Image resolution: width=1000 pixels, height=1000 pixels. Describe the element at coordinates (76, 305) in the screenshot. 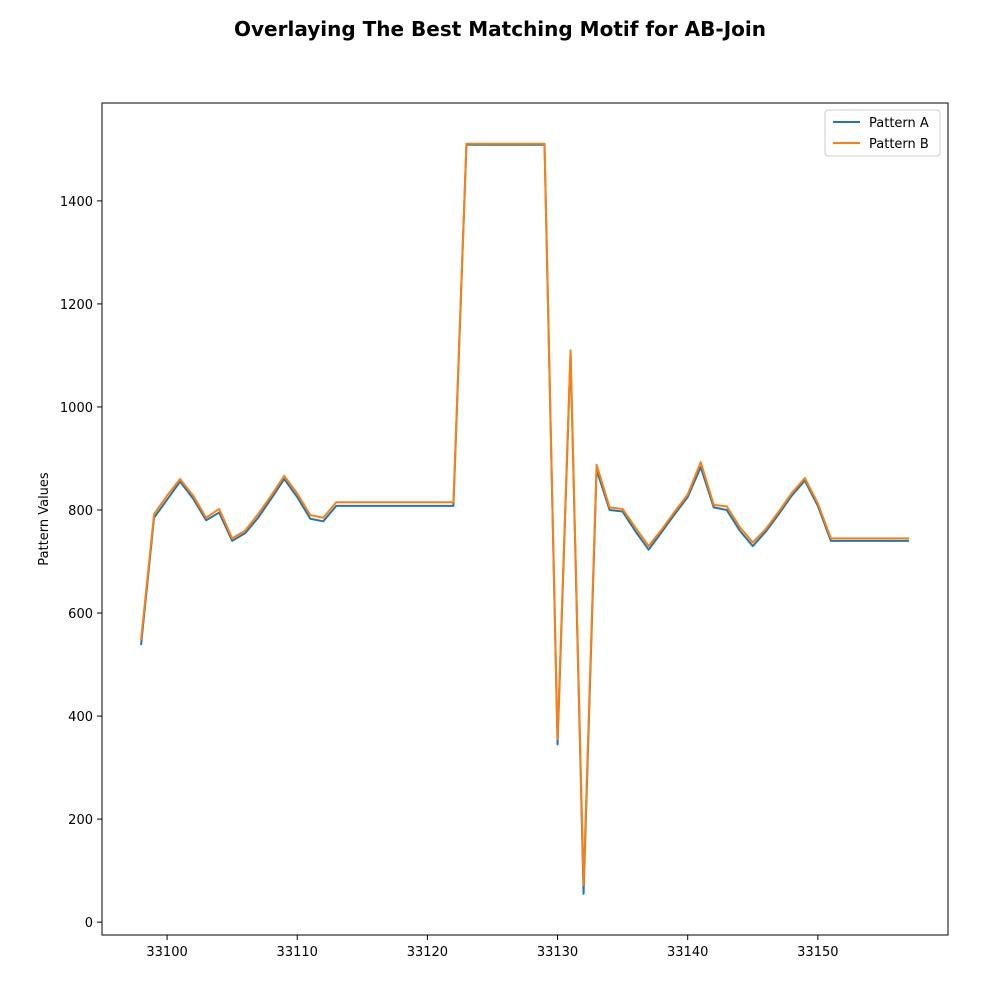

I see `y-tick-label: 1200` at that location.